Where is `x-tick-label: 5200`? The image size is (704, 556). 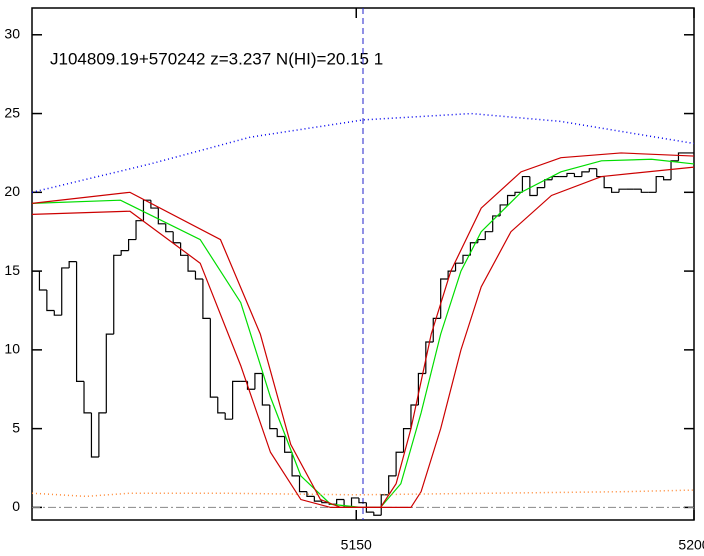 x-tick-label: 5200 is located at coordinates (691, 545).